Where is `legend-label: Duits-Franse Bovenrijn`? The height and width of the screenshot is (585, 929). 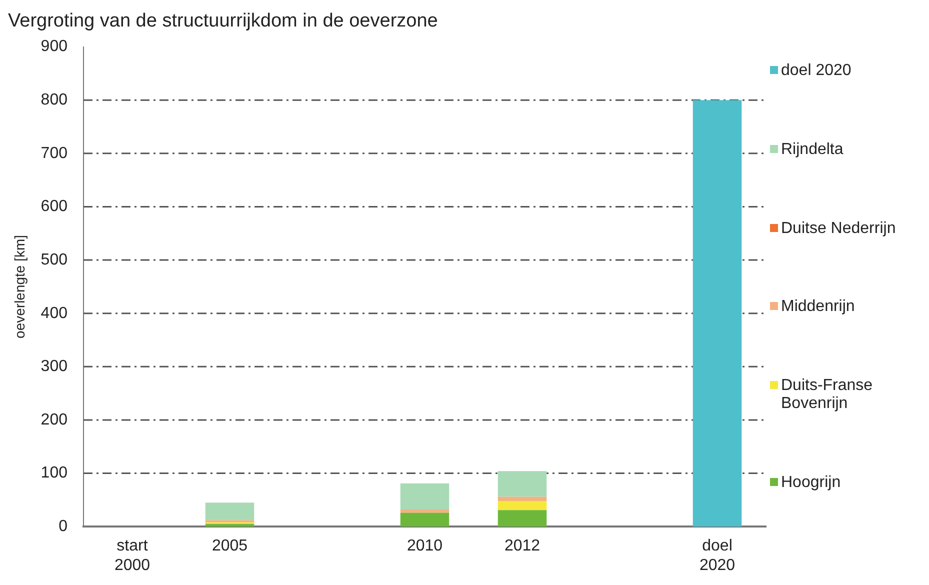
legend-label: Duits-Franse Bovenrijn is located at coordinates (827, 395).